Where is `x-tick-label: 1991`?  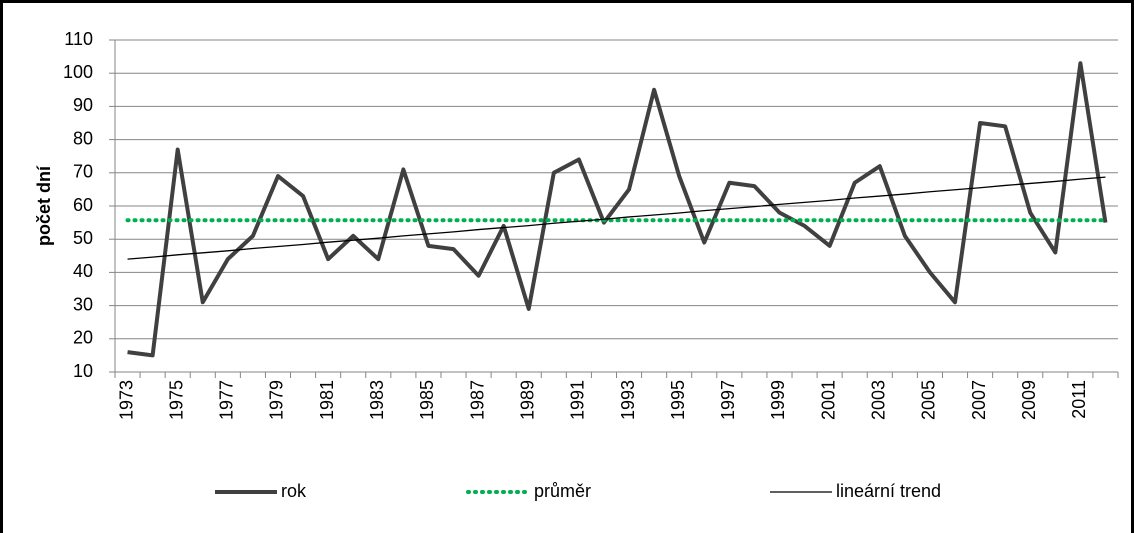 x-tick-label: 1991 is located at coordinates (578, 400).